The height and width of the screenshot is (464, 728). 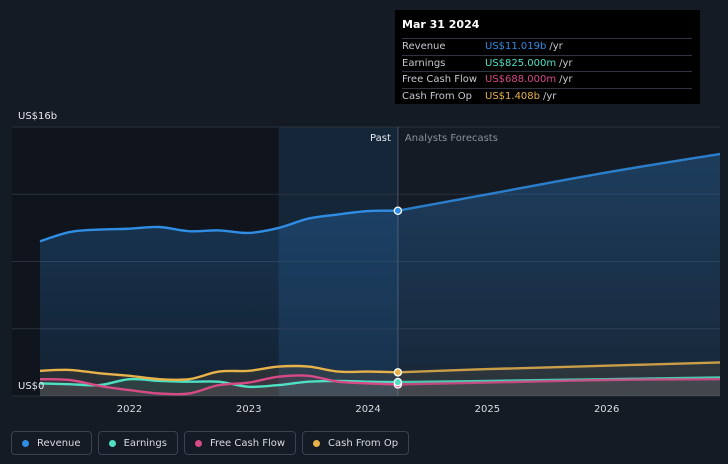 I want to click on legend-item-cash-from-op: Cash From Op, so click(x=356, y=443).